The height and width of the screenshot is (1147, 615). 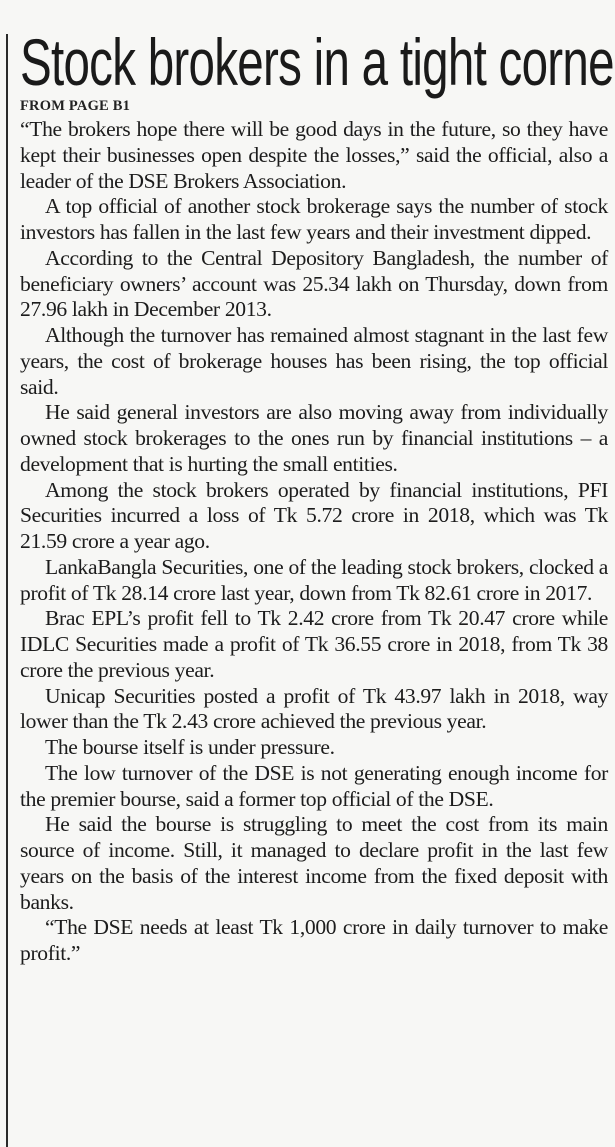 What do you see at coordinates (190, 747) in the screenshot?
I see `paragraph: The bourse itself is under pressure.` at bounding box center [190, 747].